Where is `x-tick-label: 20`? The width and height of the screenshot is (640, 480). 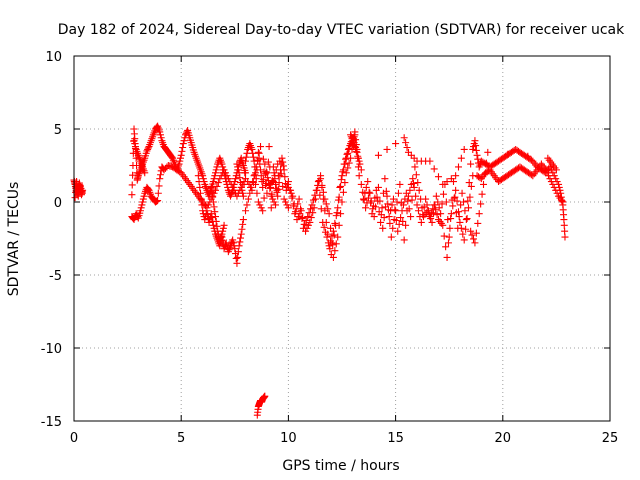
x-tick-label: 20 is located at coordinates (503, 438).